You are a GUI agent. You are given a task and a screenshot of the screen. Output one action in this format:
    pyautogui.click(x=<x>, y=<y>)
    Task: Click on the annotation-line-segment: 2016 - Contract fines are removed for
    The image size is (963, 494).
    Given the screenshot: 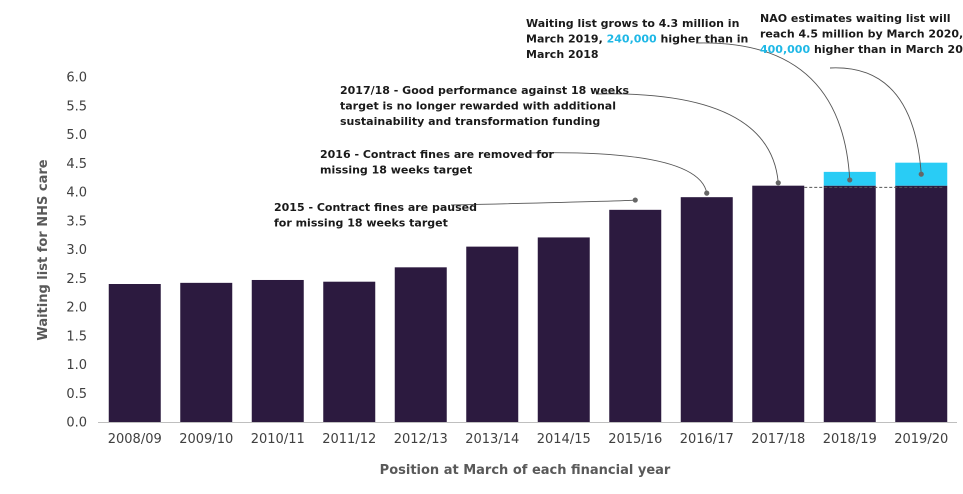 What is the action you would take?
    pyautogui.click(x=437, y=154)
    